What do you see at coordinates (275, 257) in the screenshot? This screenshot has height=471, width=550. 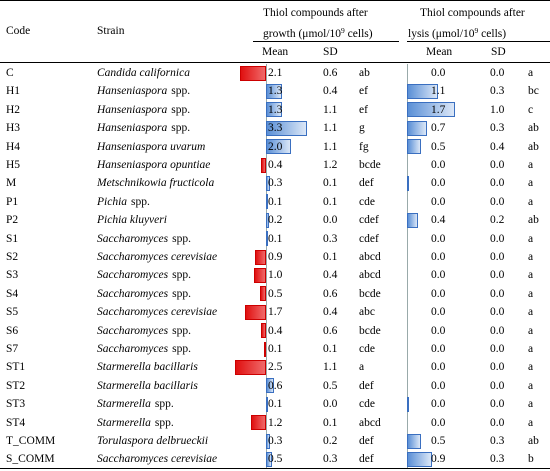 I see `cell-growth-mean: 0.9` at bounding box center [275, 257].